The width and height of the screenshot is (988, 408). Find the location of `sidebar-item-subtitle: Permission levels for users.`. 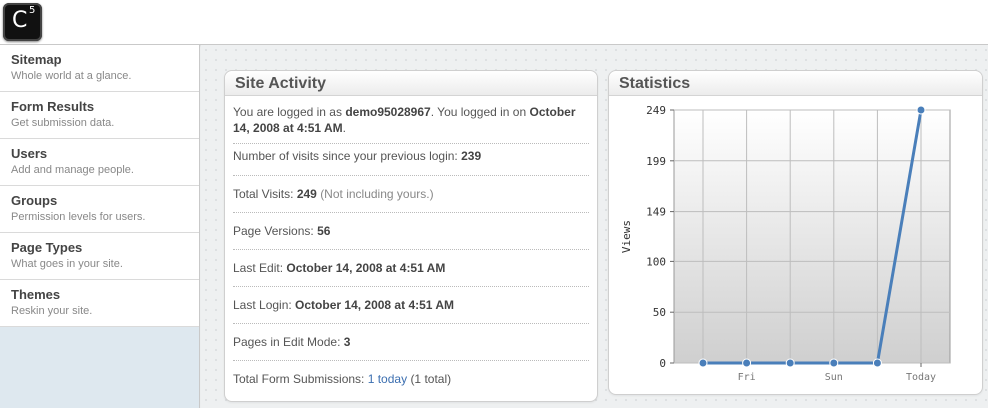

sidebar-item-subtitle: Permission levels for users. is located at coordinates (78, 217).